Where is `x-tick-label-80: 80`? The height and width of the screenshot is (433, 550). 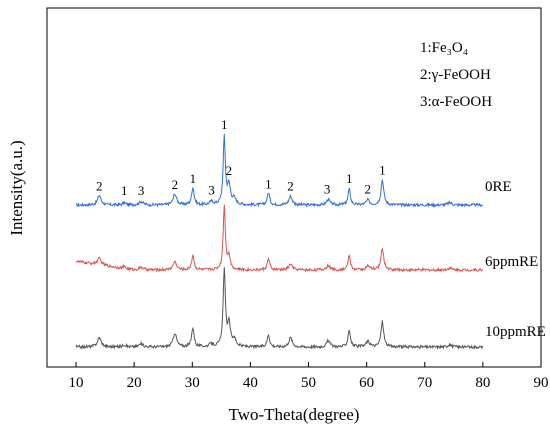 x-tick-label-80: 80 is located at coordinates (482, 383).